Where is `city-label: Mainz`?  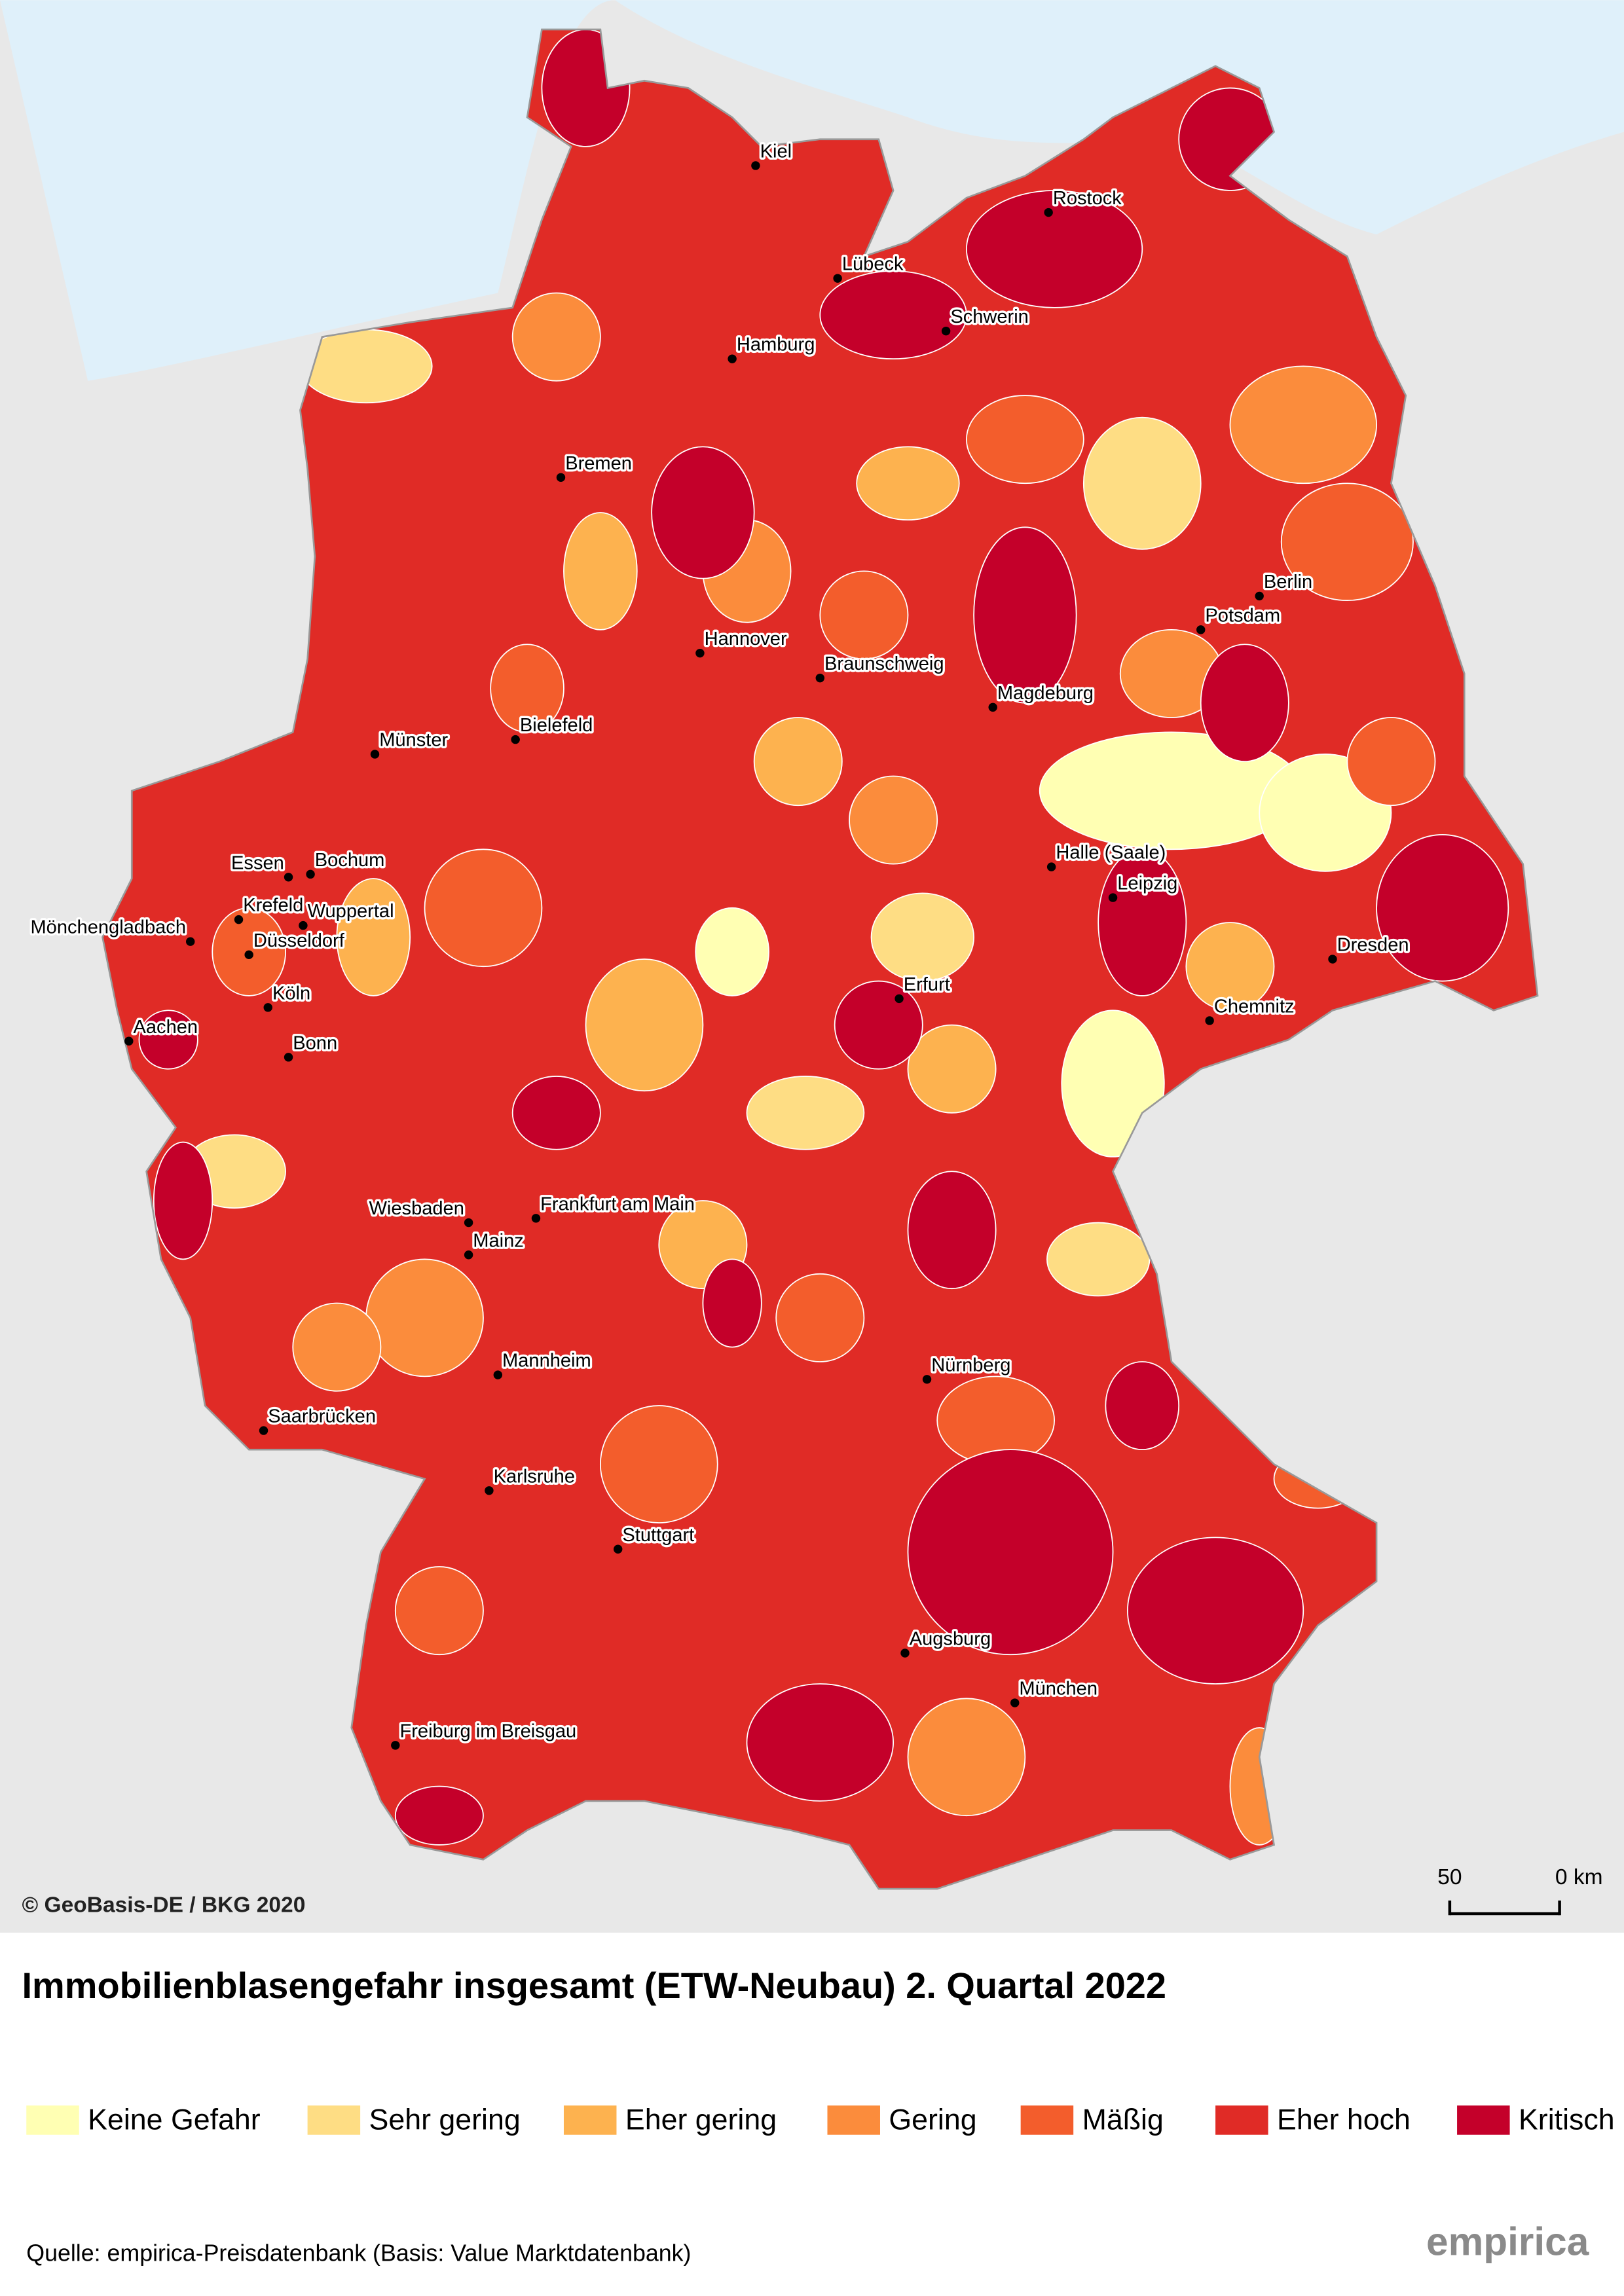 city-label: Mainz is located at coordinates (498, 1240).